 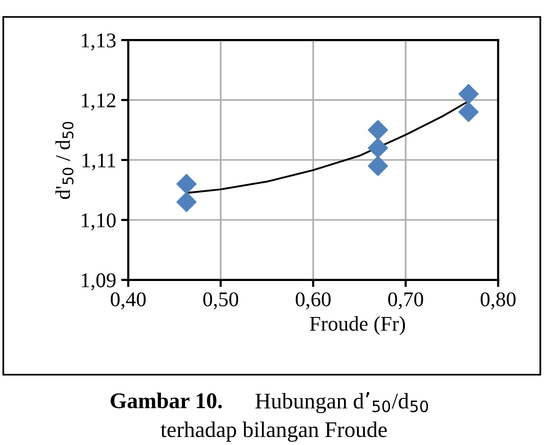 What do you see at coordinates (99, 161) in the screenshot?
I see `y-tick-label: 1,11` at bounding box center [99, 161].